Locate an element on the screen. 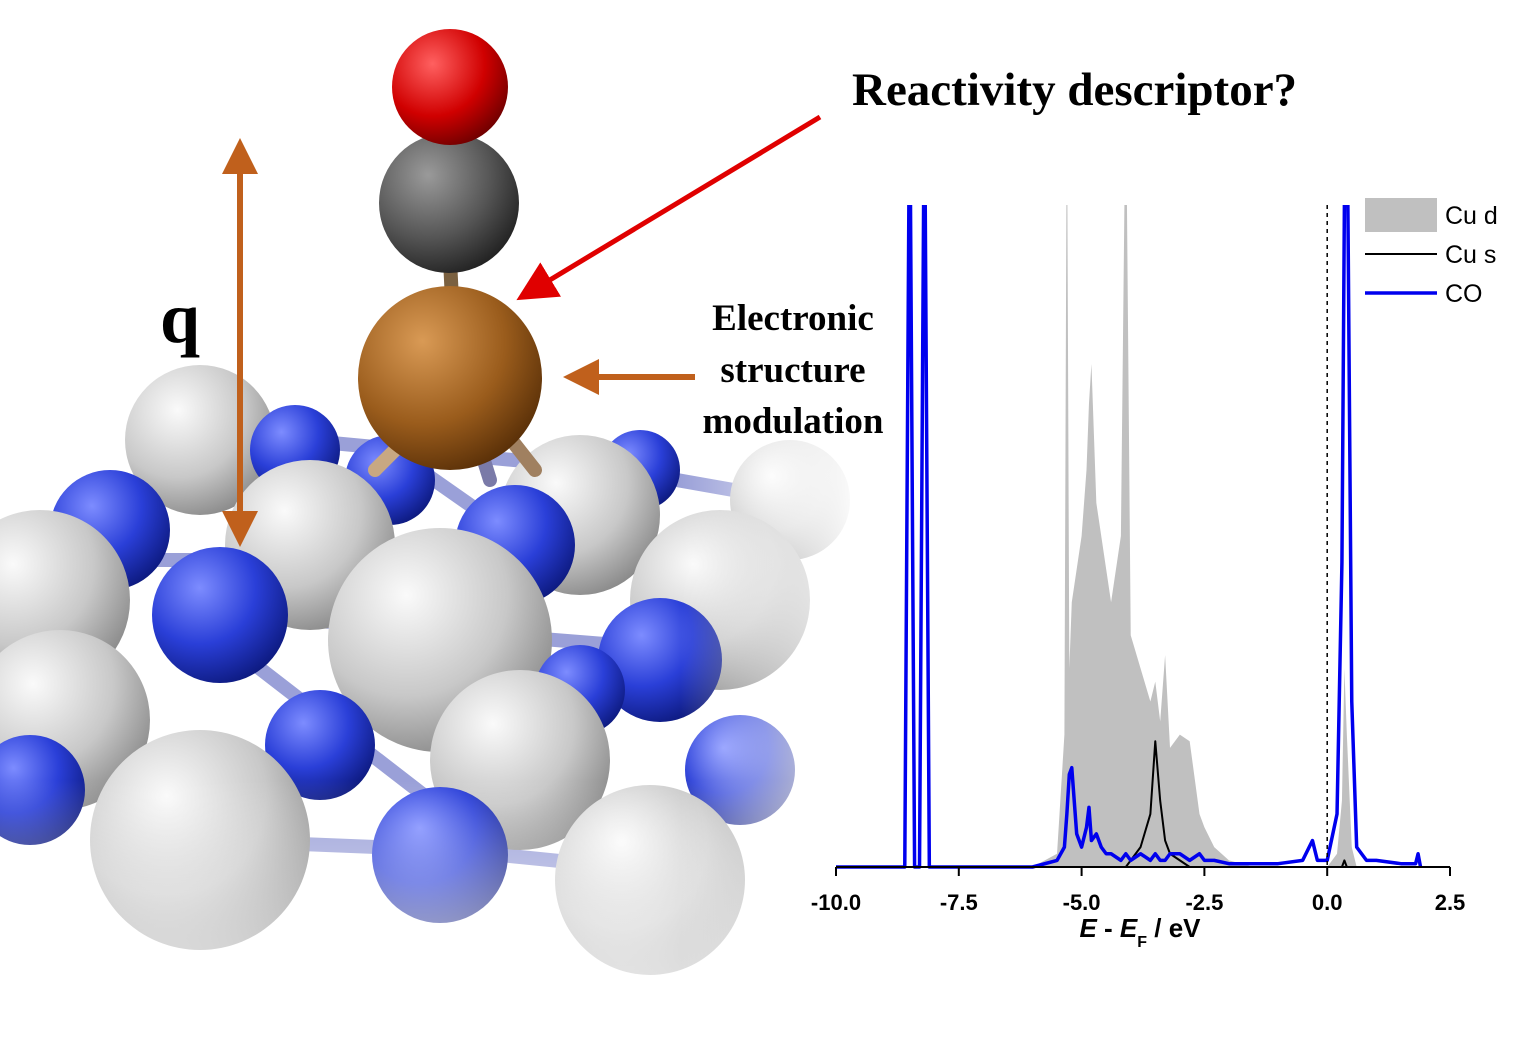 The width and height of the screenshot is (1530, 1047). x-tick-label: 2.5 is located at coordinates (1450, 902).